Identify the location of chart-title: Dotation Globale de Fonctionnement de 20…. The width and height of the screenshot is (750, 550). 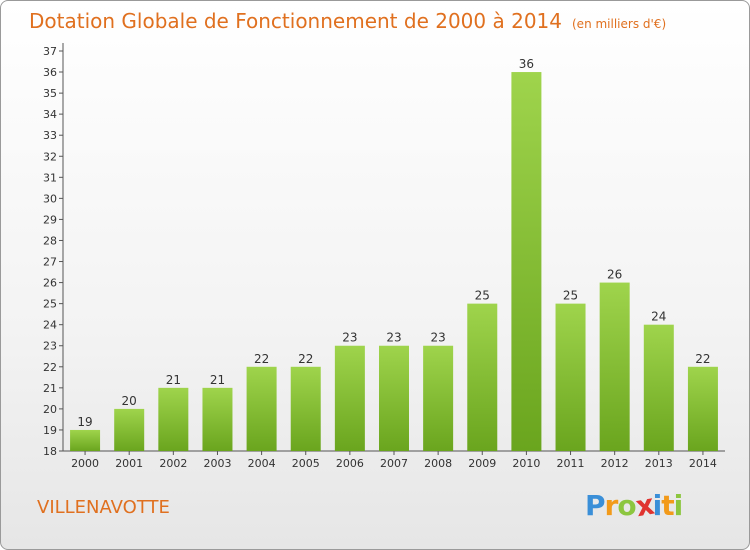
(347, 21).